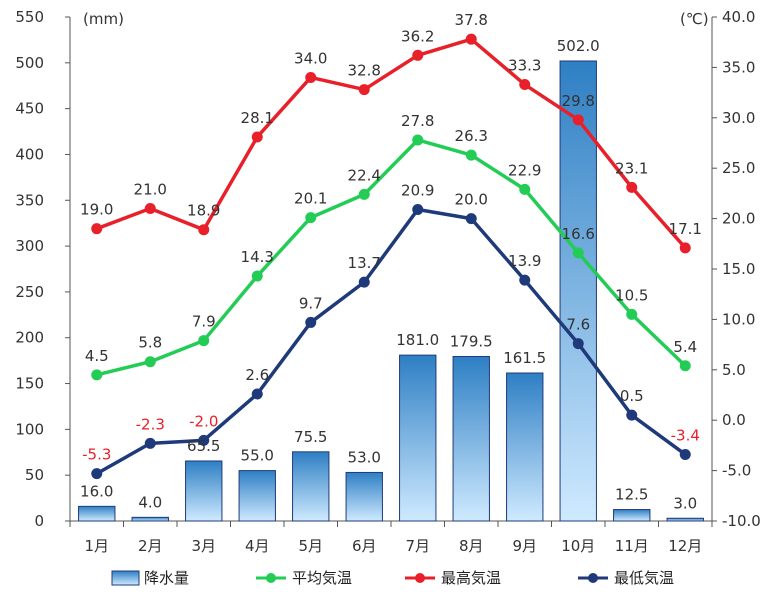 This screenshot has width=774, height=594. What do you see at coordinates (203, 211) in the screenshot?
I see `series-label-0: 18.9` at bounding box center [203, 211].